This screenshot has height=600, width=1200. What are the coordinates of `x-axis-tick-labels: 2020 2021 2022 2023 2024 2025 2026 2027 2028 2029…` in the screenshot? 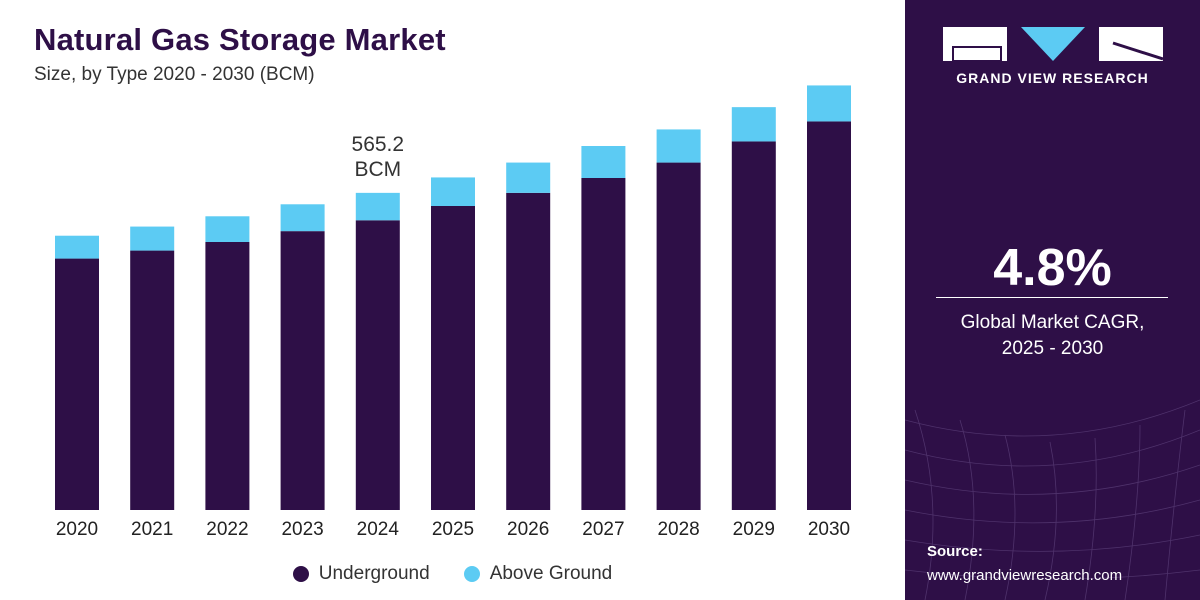 It's located at (453, 529).